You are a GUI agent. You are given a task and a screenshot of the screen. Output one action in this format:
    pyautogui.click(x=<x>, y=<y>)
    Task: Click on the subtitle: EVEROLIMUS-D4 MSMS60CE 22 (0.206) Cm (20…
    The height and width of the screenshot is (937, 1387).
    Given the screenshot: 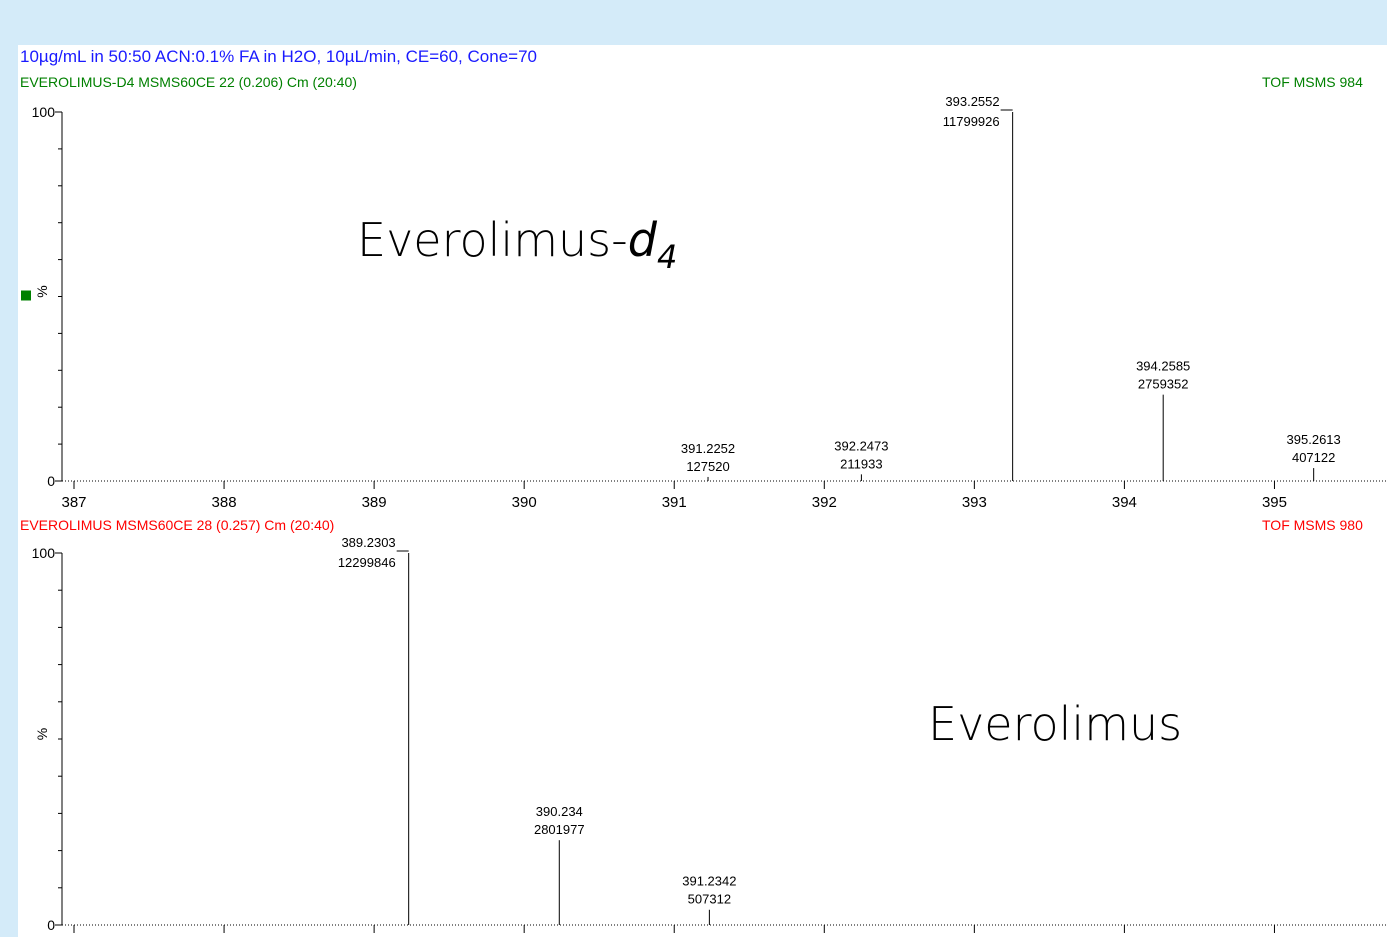 What is the action you would take?
    pyautogui.click(x=188, y=82)
    